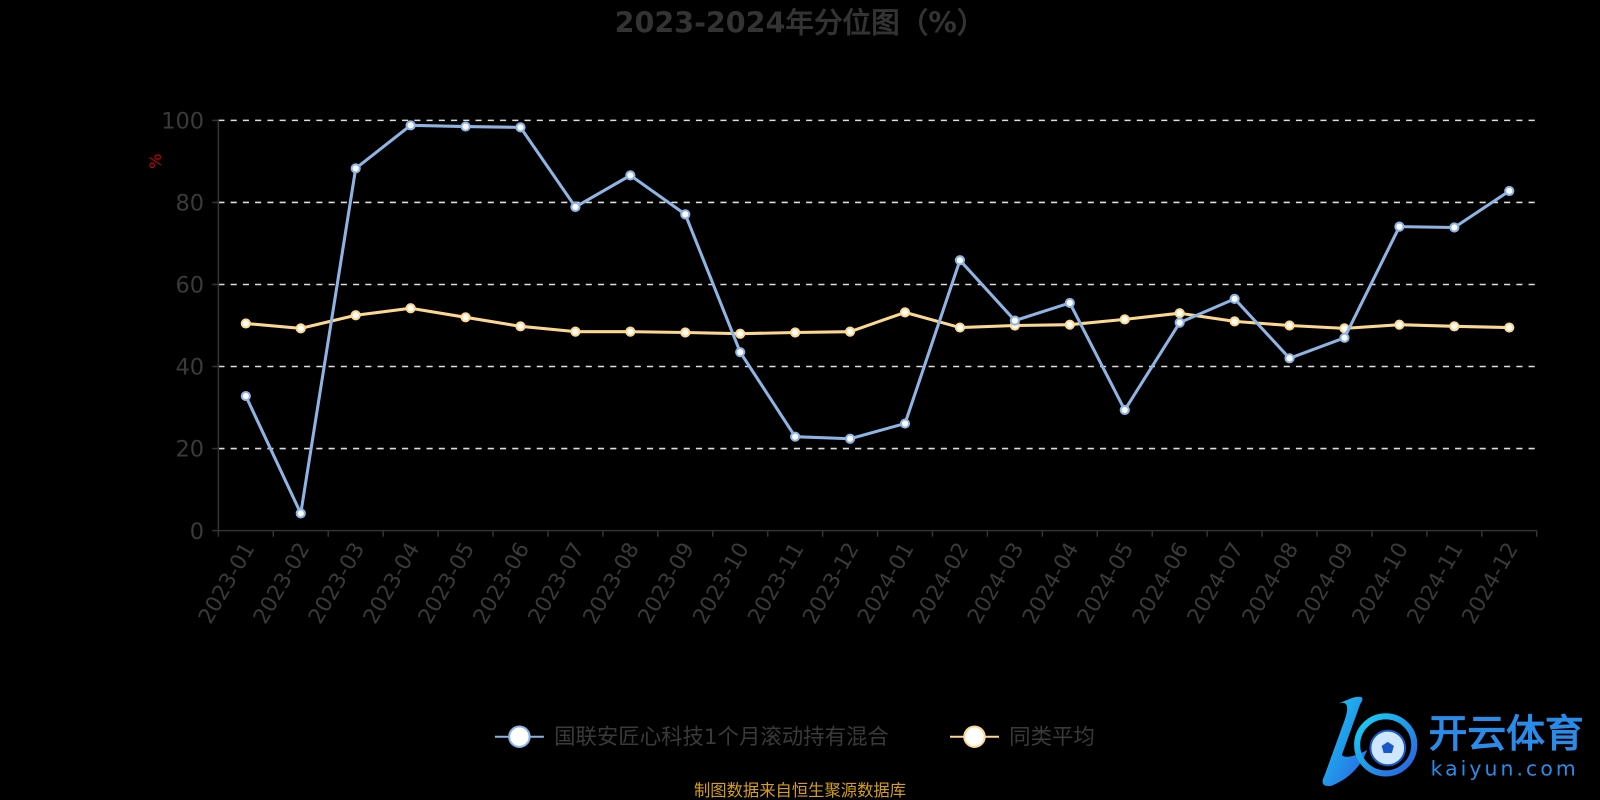 The image size is (1600, 800). I want to click on legend-marker-average, so click(974, 736).